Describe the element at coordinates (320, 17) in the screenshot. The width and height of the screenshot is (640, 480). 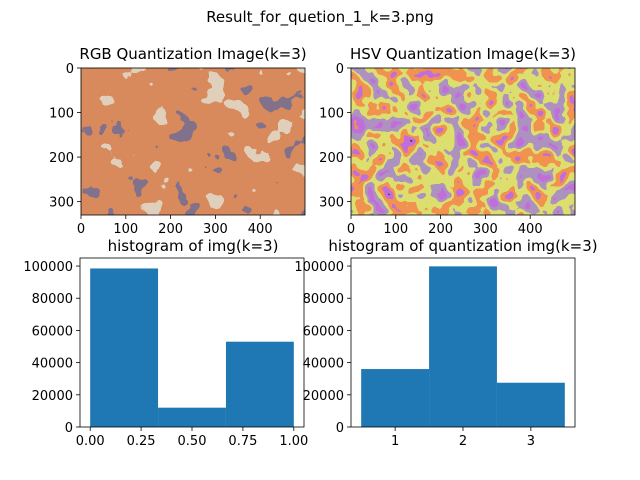
I see `figure-suptitle: Result_for_quetion_1_k=3.png` at that location.